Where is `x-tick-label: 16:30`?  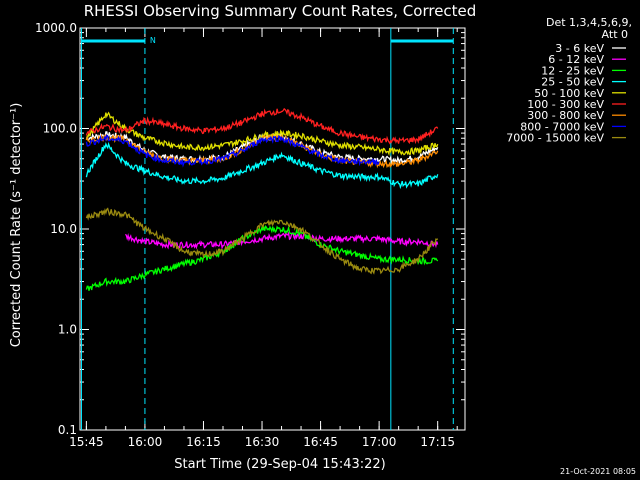 x-tick-label: 16:30 is located at coordinates (262, 442).